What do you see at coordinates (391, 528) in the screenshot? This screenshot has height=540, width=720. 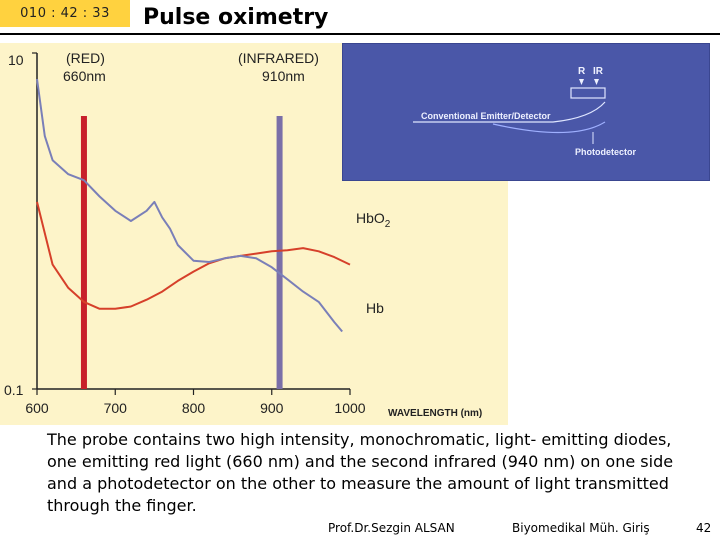 I see `footer-author: Prof.Dr.Sezgin ALSAN` at bounding box center [391, 528].